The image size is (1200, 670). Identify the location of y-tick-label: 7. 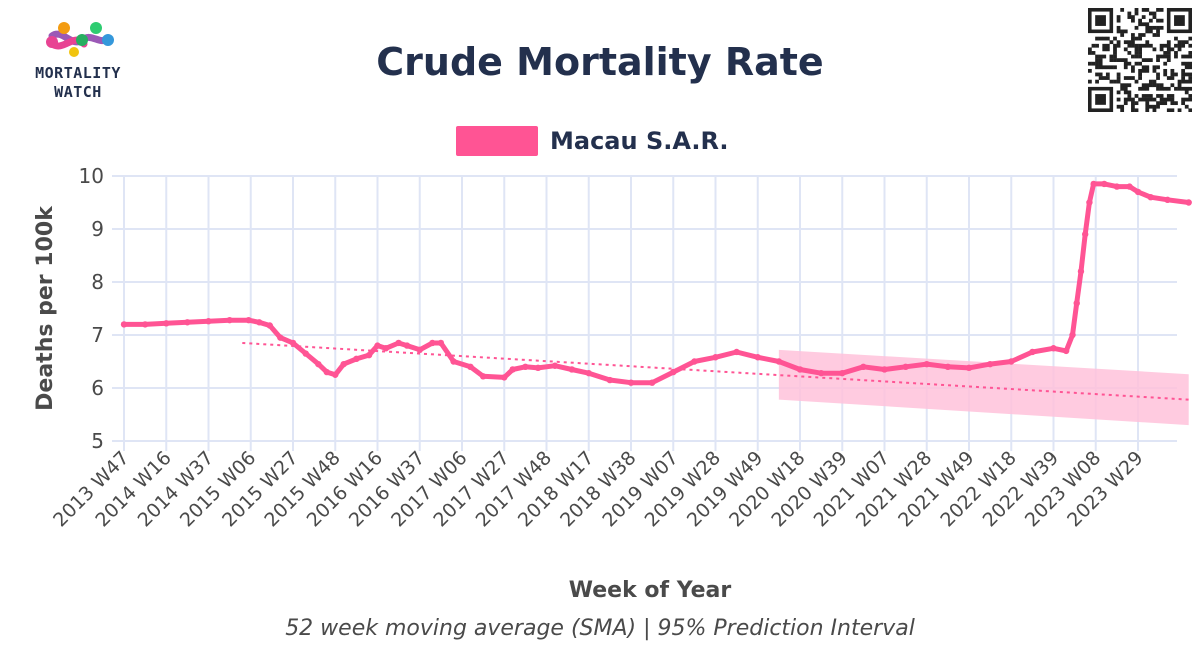
(97, 335).